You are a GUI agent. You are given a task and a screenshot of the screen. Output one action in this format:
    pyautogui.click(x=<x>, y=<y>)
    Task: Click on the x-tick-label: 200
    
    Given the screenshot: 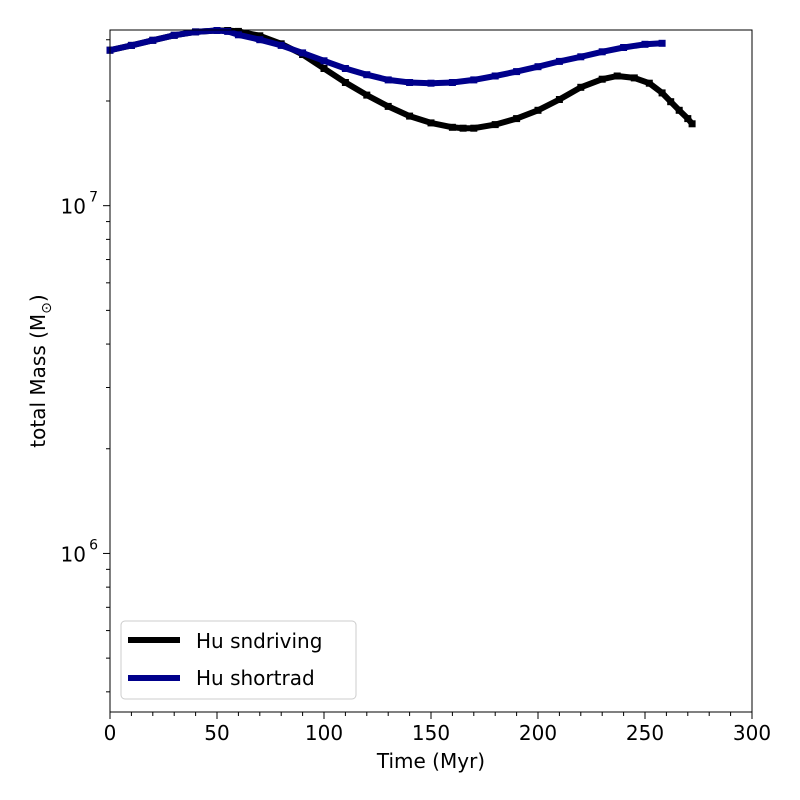 What is the action you would take?
    pyautogui.click(x=538, y=733)
    